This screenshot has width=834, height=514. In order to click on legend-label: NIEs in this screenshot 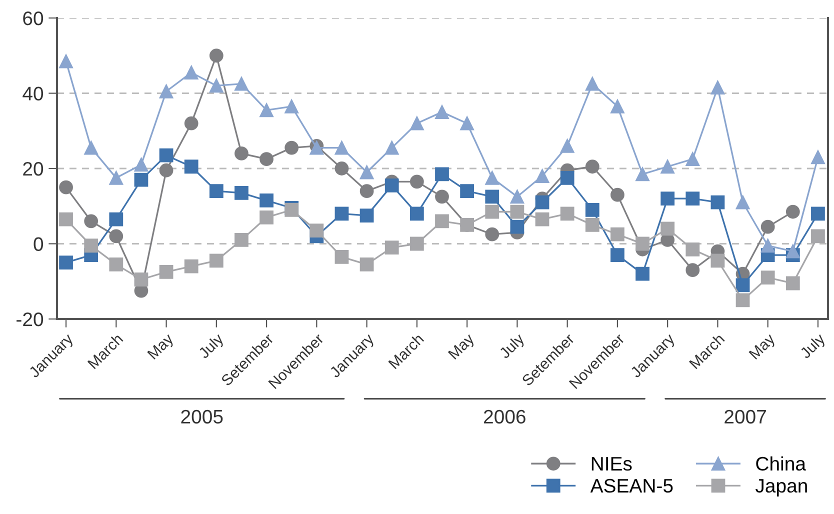, I will do `click(612, 464)`.